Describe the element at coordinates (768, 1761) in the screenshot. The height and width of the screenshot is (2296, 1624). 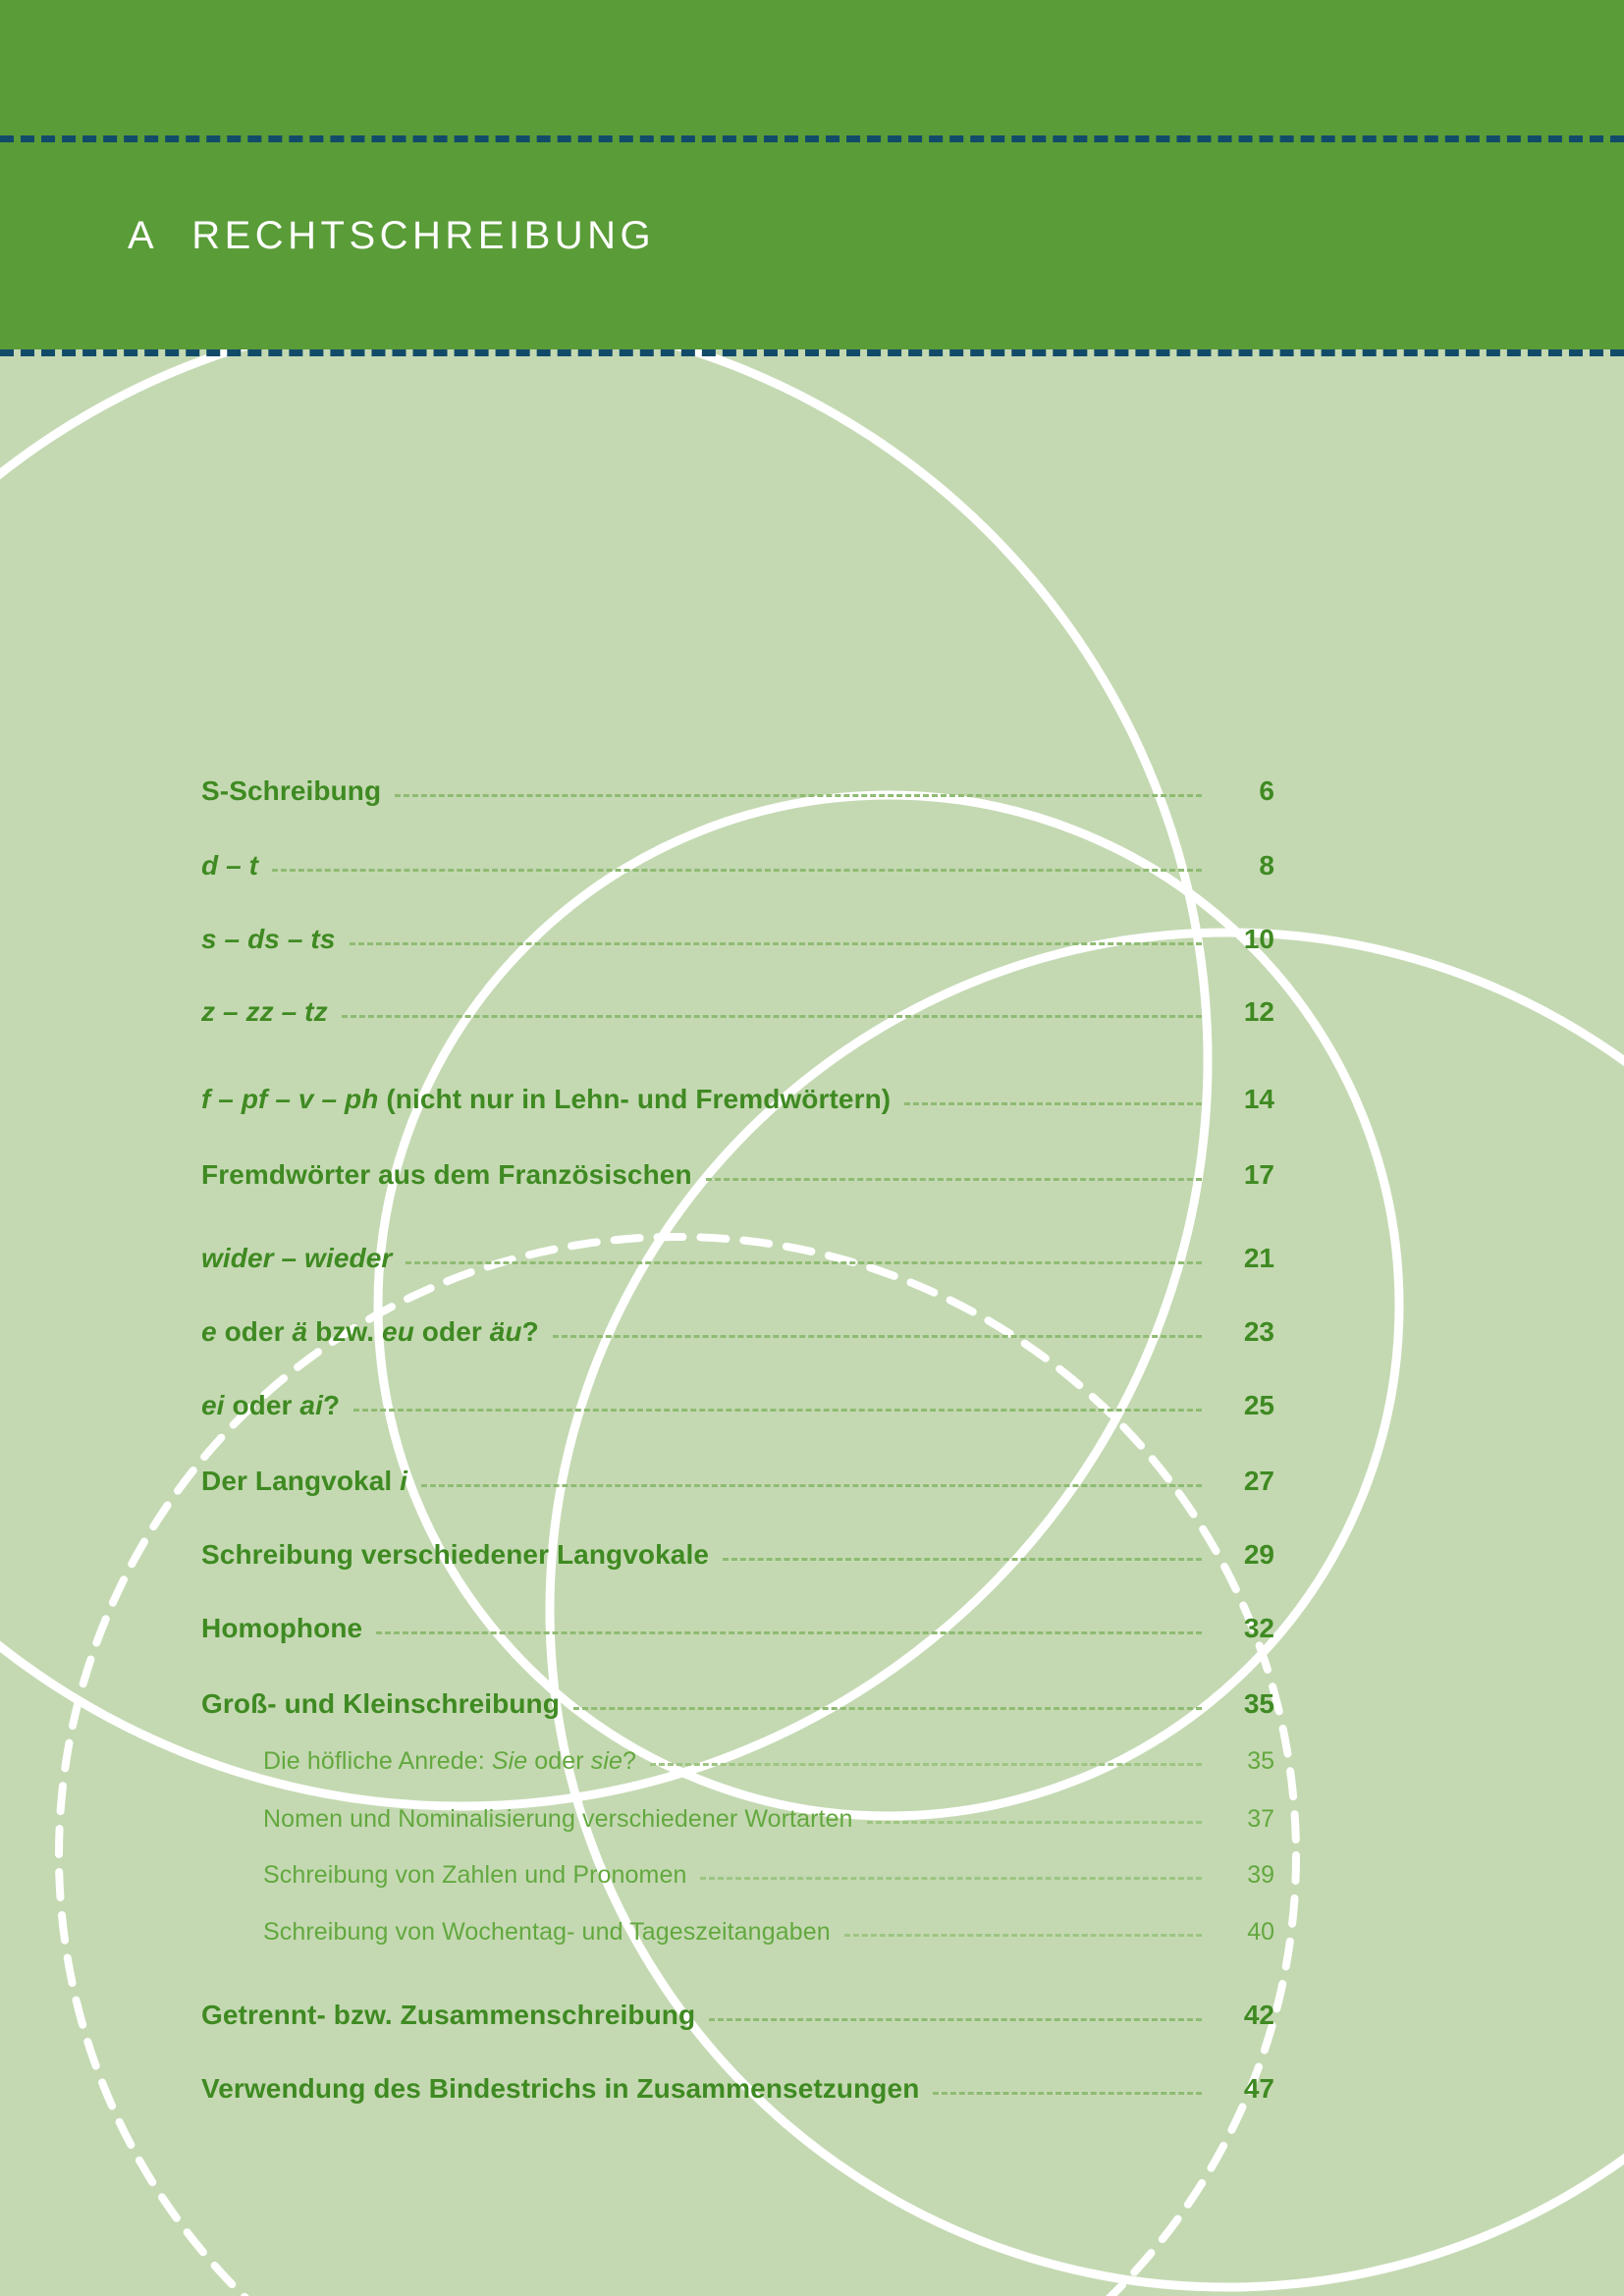
I see `toc-subentry: Die höfliche Anrede: Sie oder sie? 35` at that location.